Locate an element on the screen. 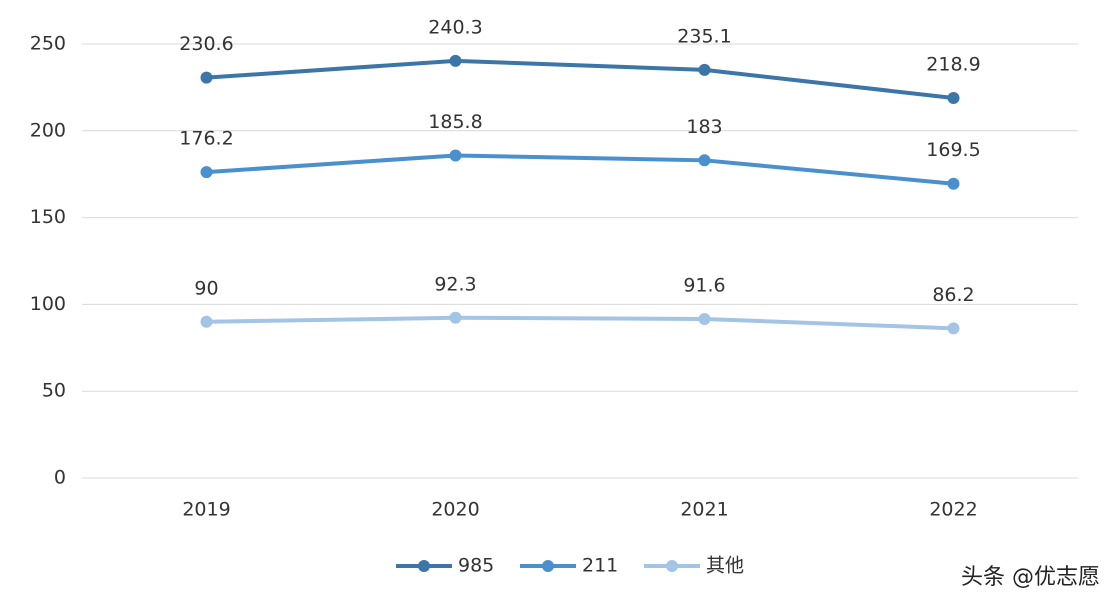 Image resolution: width=1120 pixels, height=614 pixels. y-tick-label: 150 is located at coordinates (48, 217).